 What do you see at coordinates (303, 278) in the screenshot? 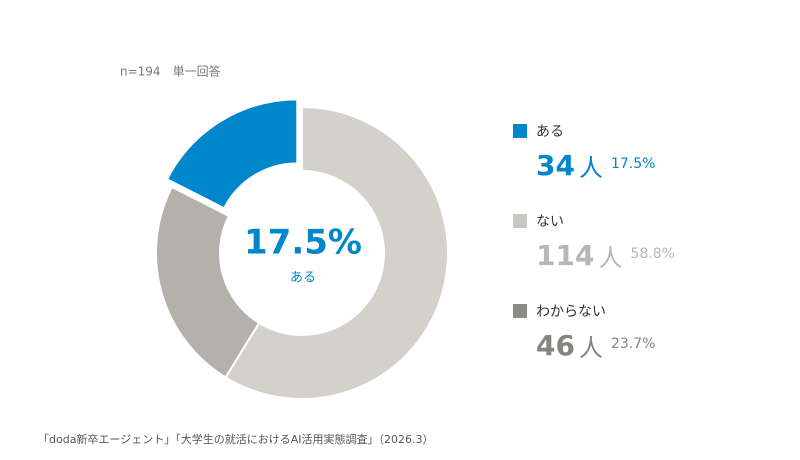
I see `center-label: ある` at bounding box center [303, 278].